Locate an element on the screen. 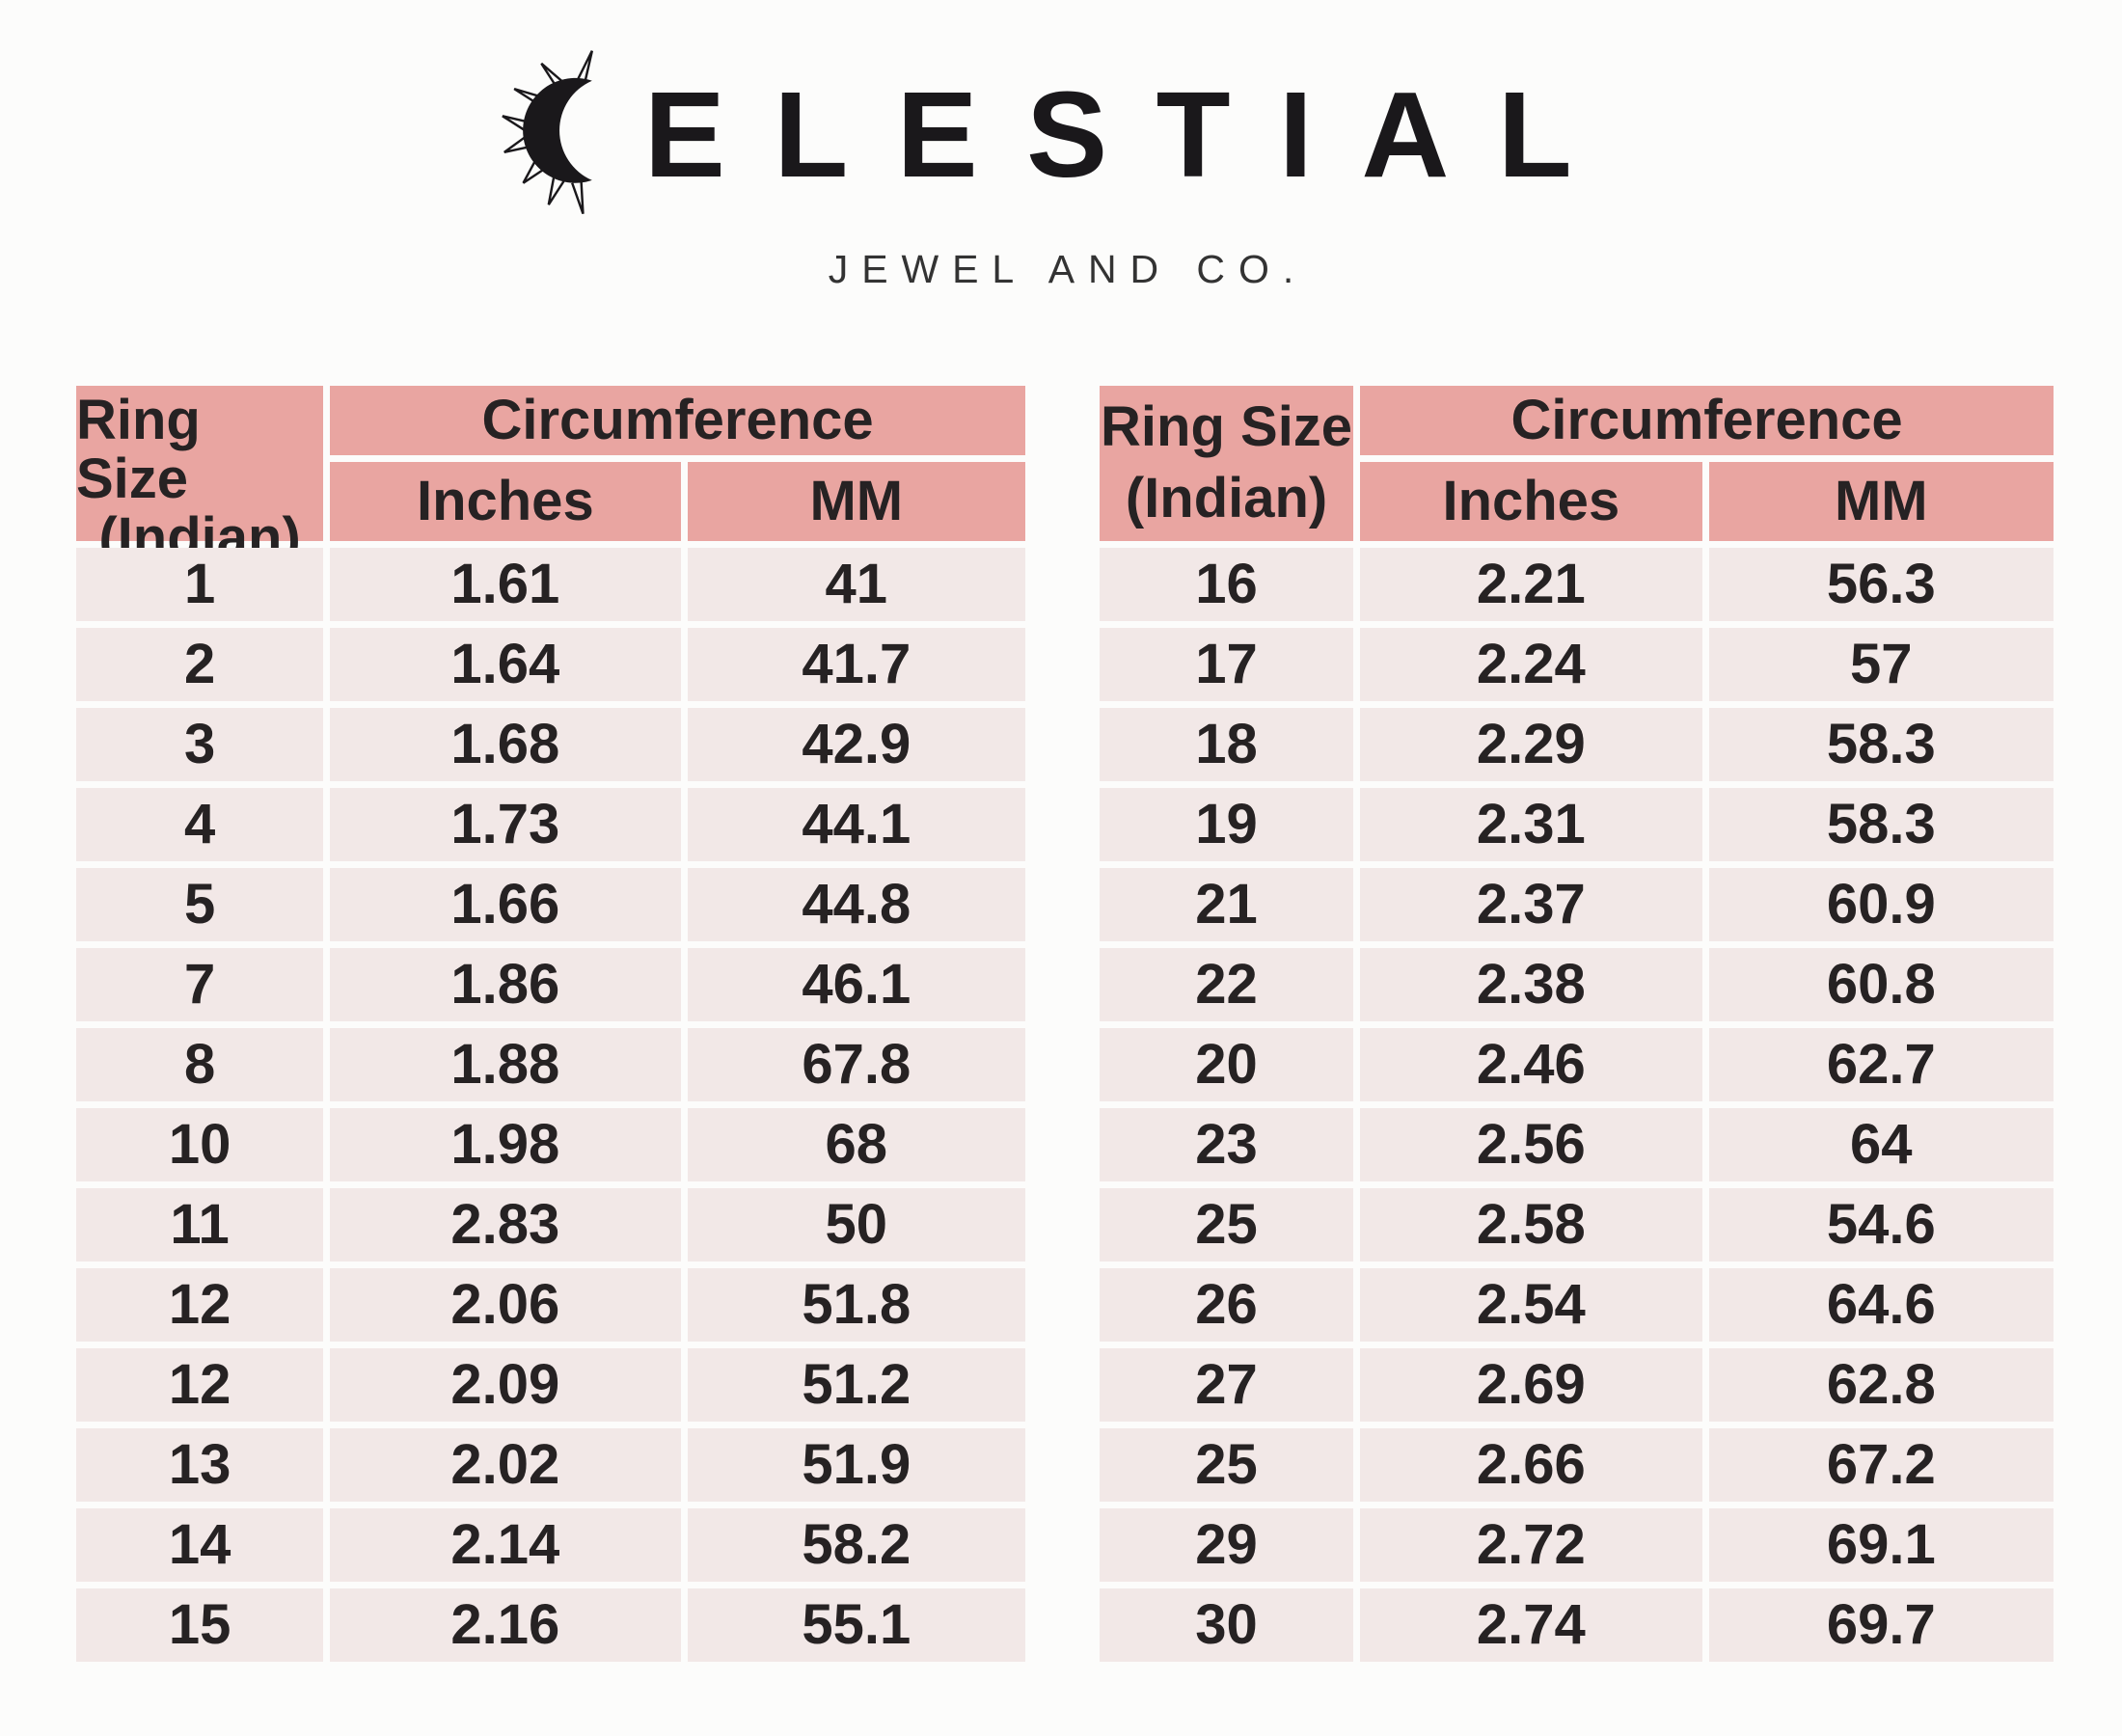 This screenshot has width=2122, height=1736. table-cell: 21 is located at coordinates (1227, 905).